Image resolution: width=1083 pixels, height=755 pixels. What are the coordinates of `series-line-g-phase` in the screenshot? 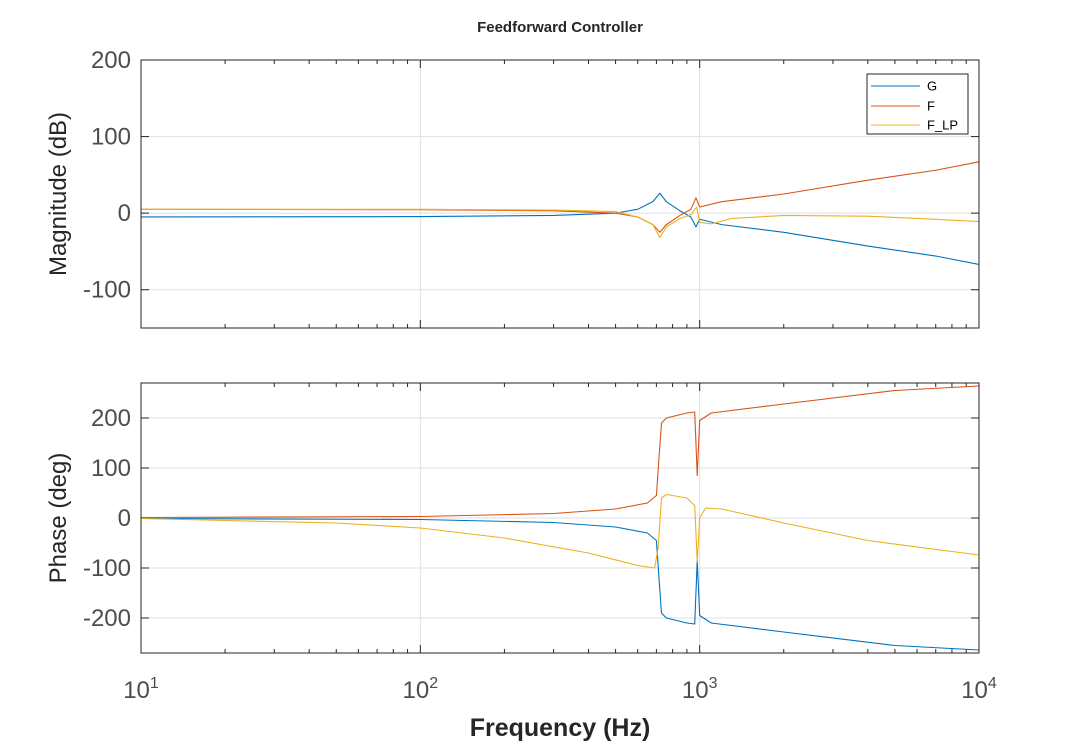 It's located at (560, 584).